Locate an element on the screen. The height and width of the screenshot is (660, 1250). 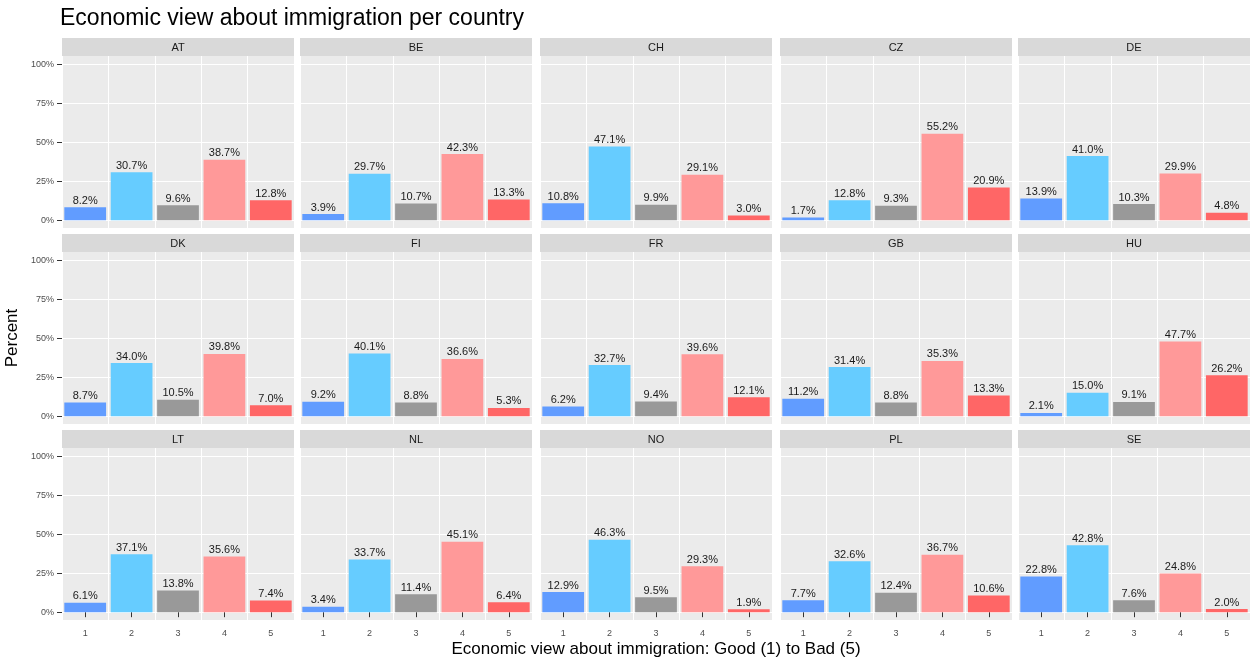
data-label: 12.4% is located at coordinates (896, 585).